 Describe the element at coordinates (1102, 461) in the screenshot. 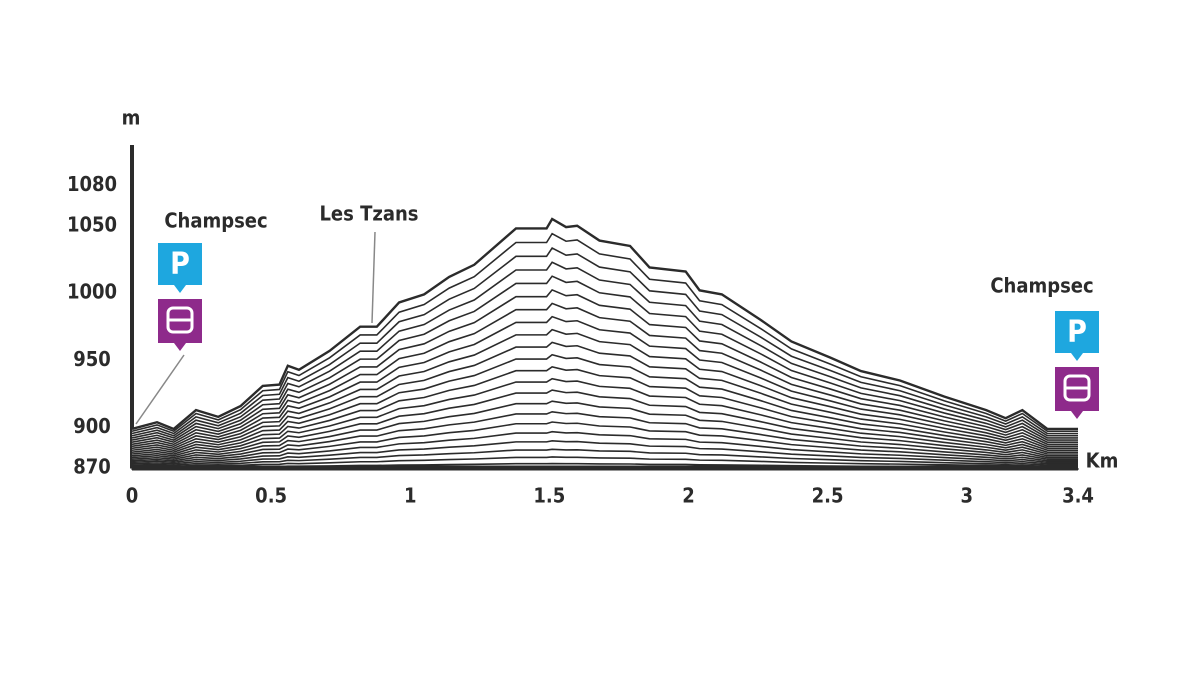

I see `x-axis-label: Km` at that location.